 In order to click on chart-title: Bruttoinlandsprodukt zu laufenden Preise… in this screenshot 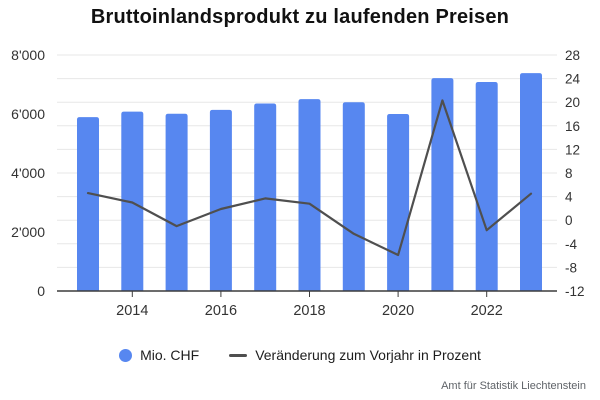, I will do `click(300, 17)`.